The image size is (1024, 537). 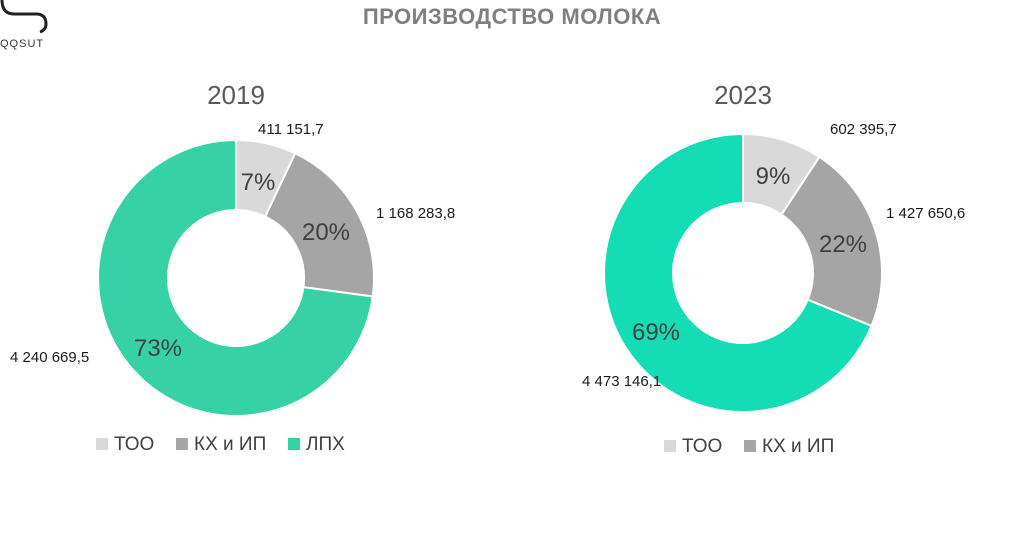 What do you see at coordinates (236, 95) in the screenshot?
I see `chart-title: 2019` at bounding box center [236, 95].